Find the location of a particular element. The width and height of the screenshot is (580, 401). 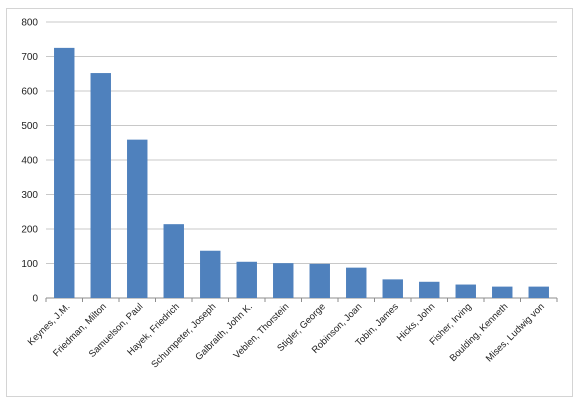

y-tick-label: 300 is located at coordinates (29, 195).